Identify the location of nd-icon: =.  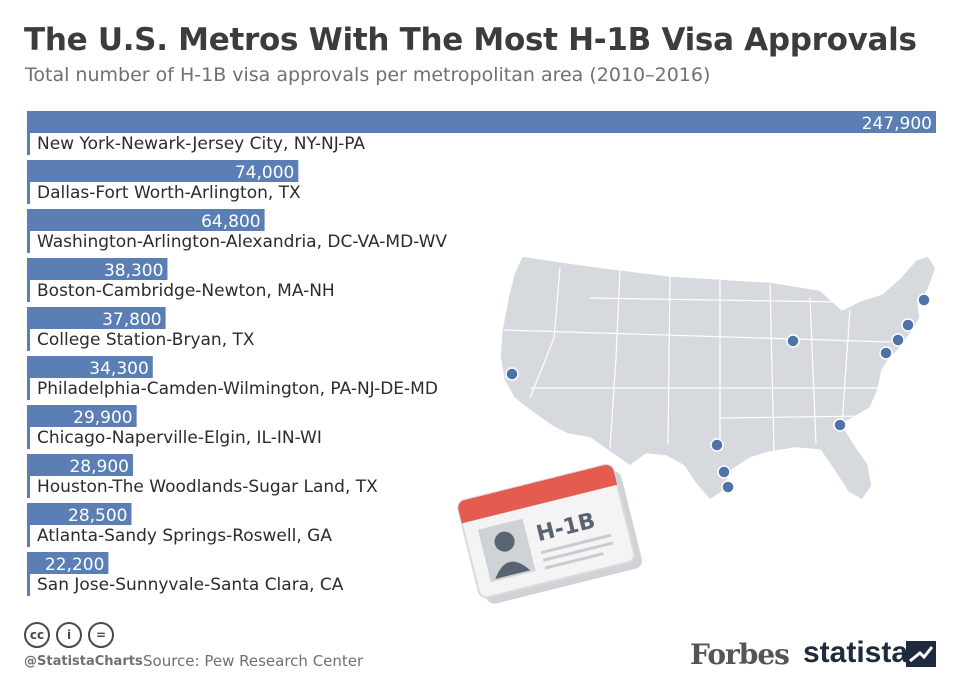
(101, 635).